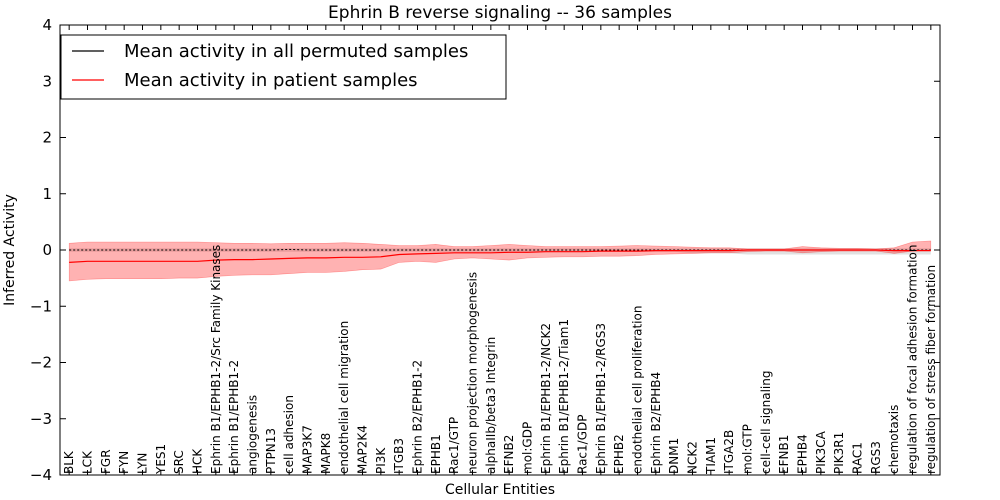 The width and height of the screenshot is (1000, 500). Describe the element at coordinates (289, 434) in the screenshot. I see `x-tick-label: cell adhesion` at that location.